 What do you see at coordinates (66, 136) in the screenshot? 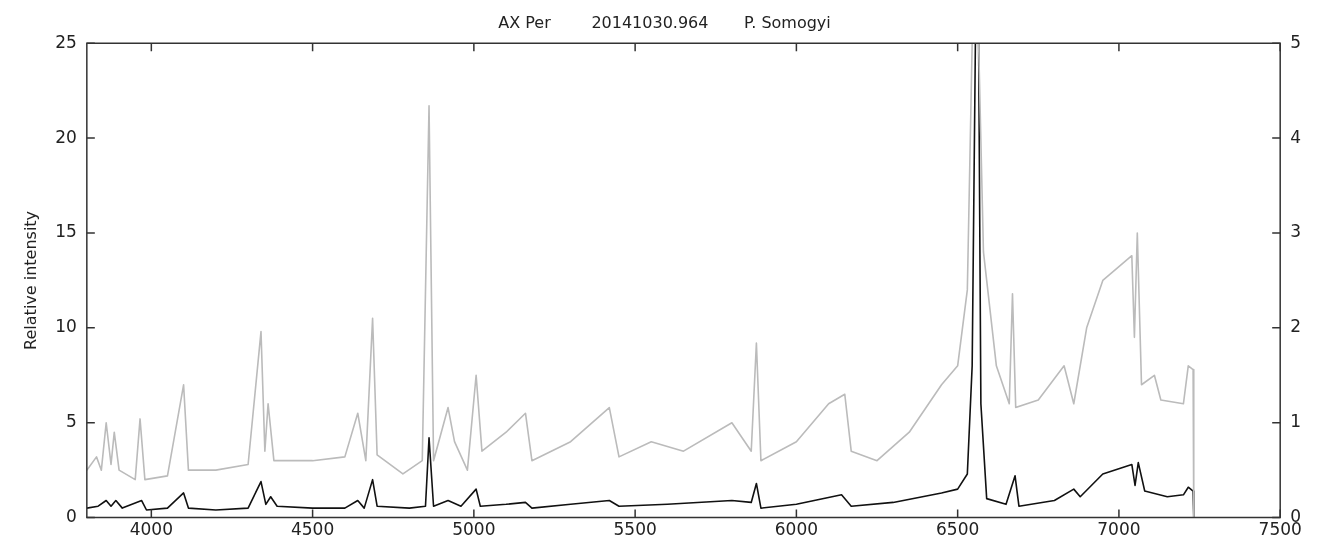
I see `y-tick-label: 20` at bounding box center [66, 136].